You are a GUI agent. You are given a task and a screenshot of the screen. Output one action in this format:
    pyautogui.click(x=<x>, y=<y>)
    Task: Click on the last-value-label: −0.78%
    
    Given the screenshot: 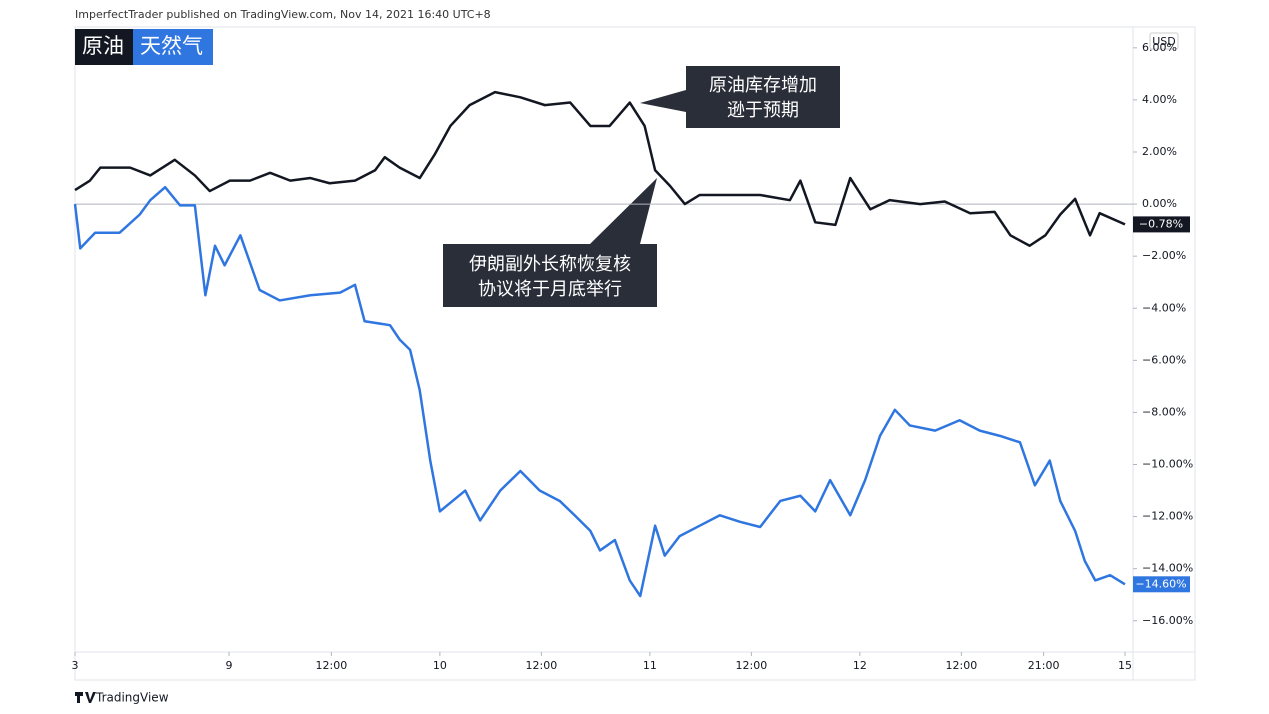 What is the action you would take?
    pyautogui.click(x=1161, y=223)
    